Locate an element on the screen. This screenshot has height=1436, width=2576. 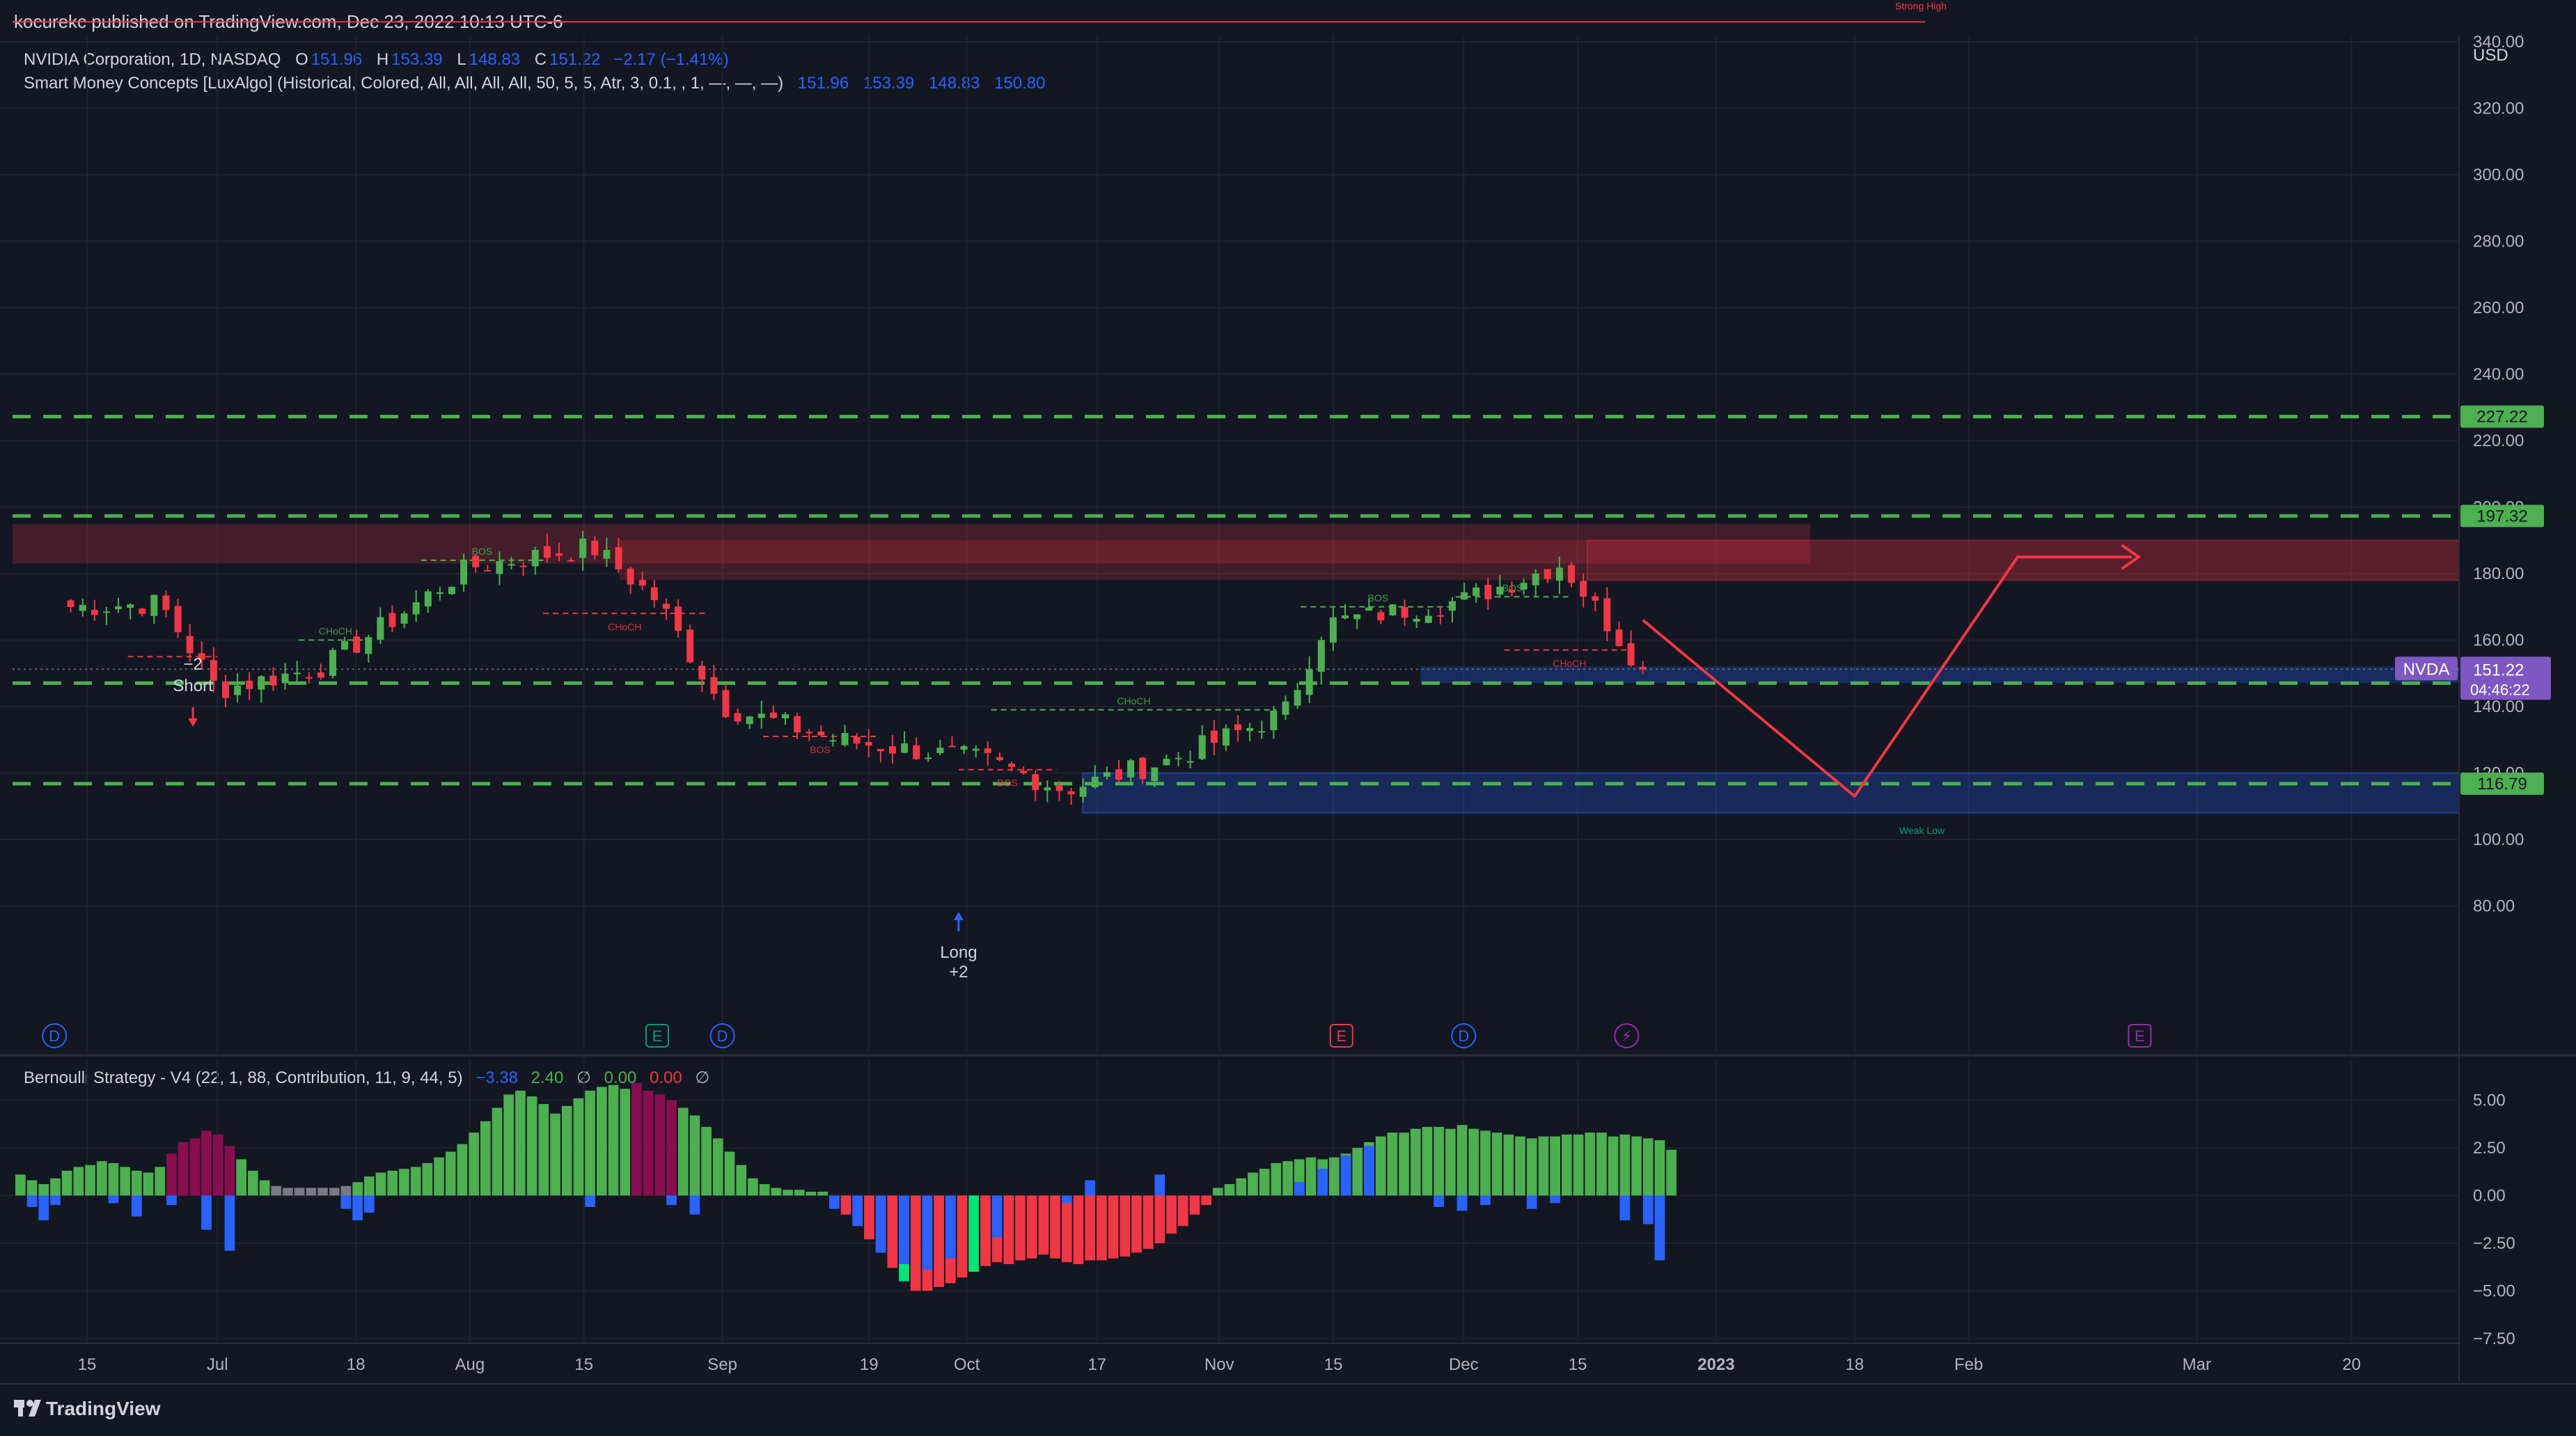
level-tag-116: 116.79 is located at coordinates (2502, 784).